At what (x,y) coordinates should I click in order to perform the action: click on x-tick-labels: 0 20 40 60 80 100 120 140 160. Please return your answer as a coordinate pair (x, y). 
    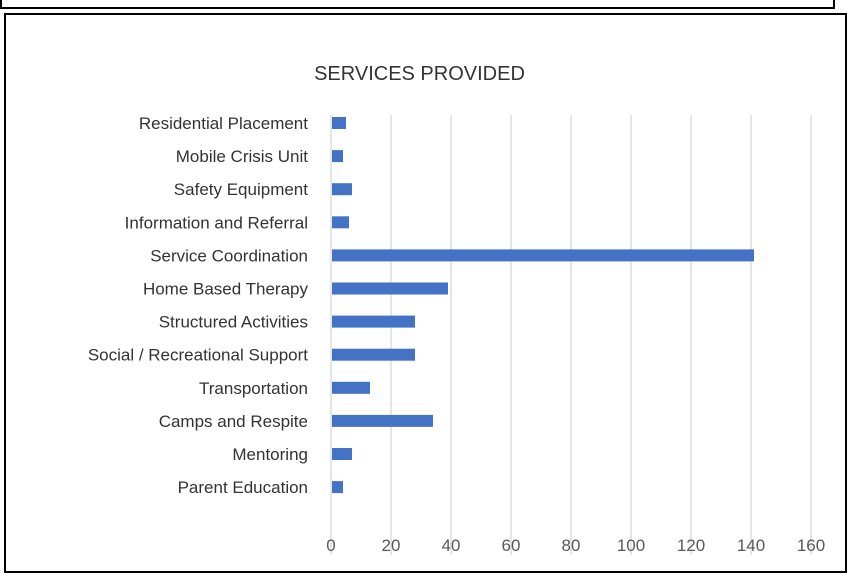
    Looking at the image, I should click on (575, 545).